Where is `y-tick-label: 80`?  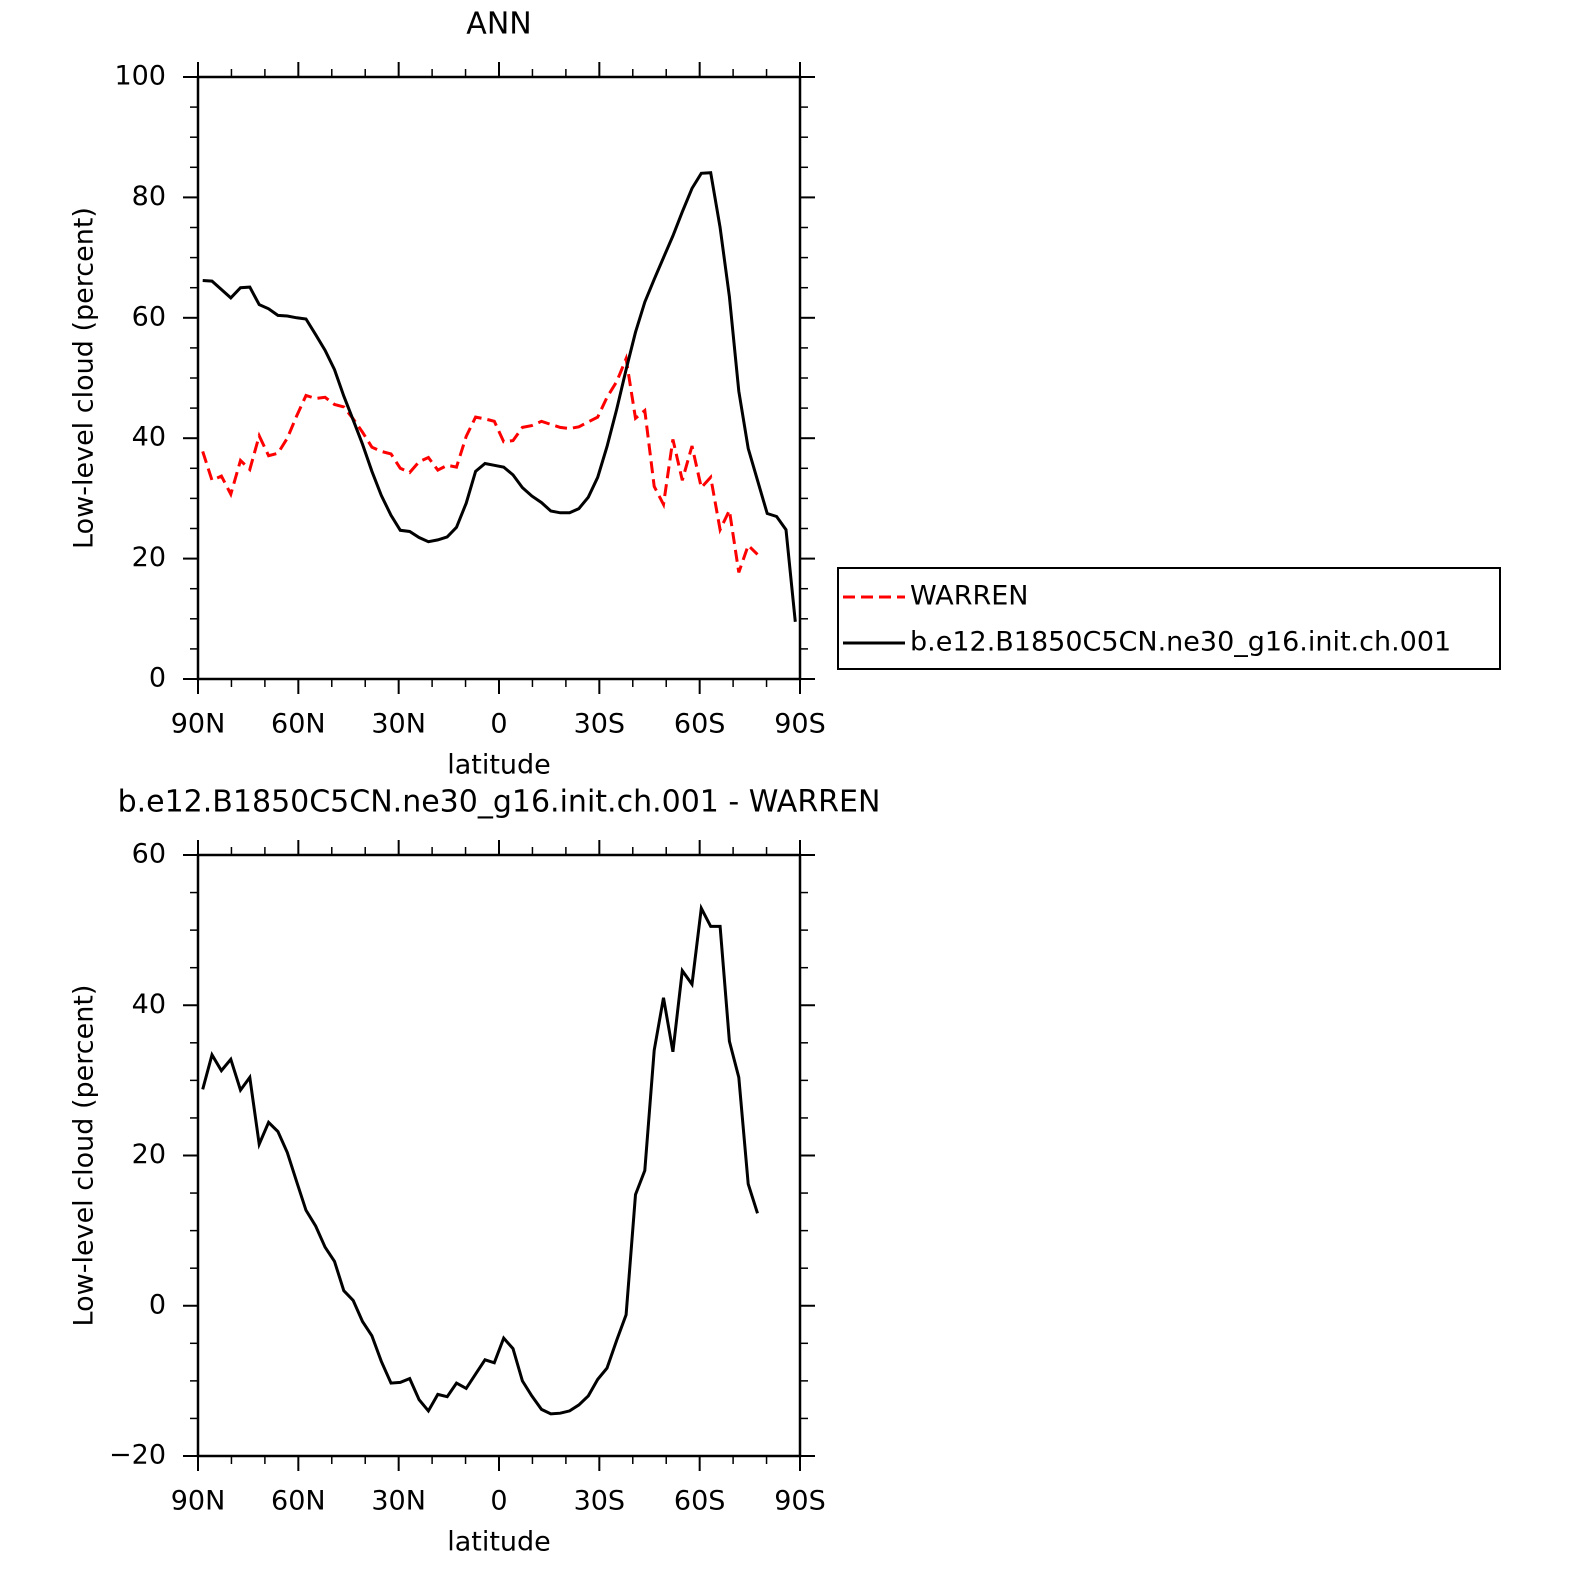
y-tick-label: 80 is located at coordinates (149, 196).